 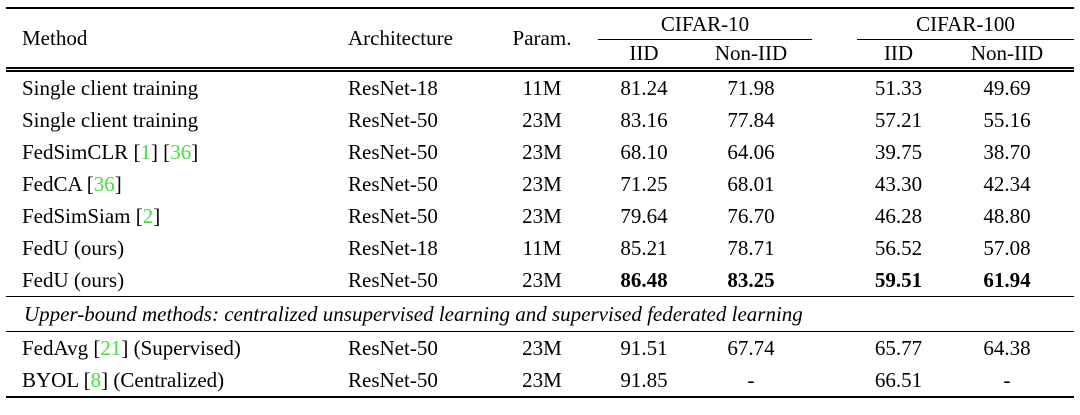 What do you see at coordinates (751, 184) in the screenshot?
I see `cifar10-noniid-cell: 68.01` at bounding box center [751, 184].